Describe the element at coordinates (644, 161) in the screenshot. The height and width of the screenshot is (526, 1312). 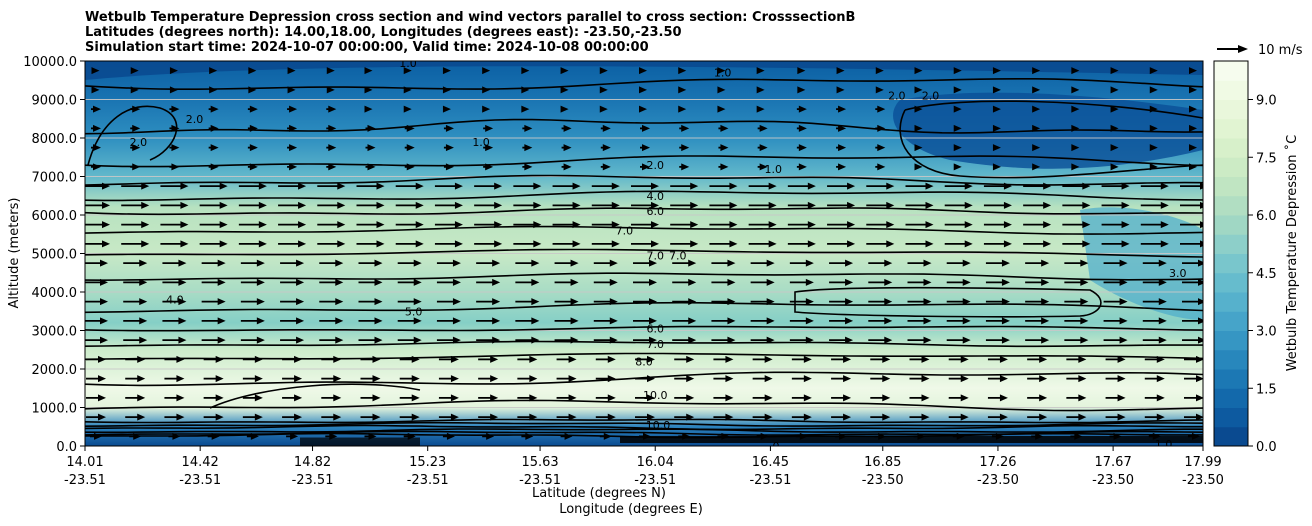
I see `contour-line` at that location.